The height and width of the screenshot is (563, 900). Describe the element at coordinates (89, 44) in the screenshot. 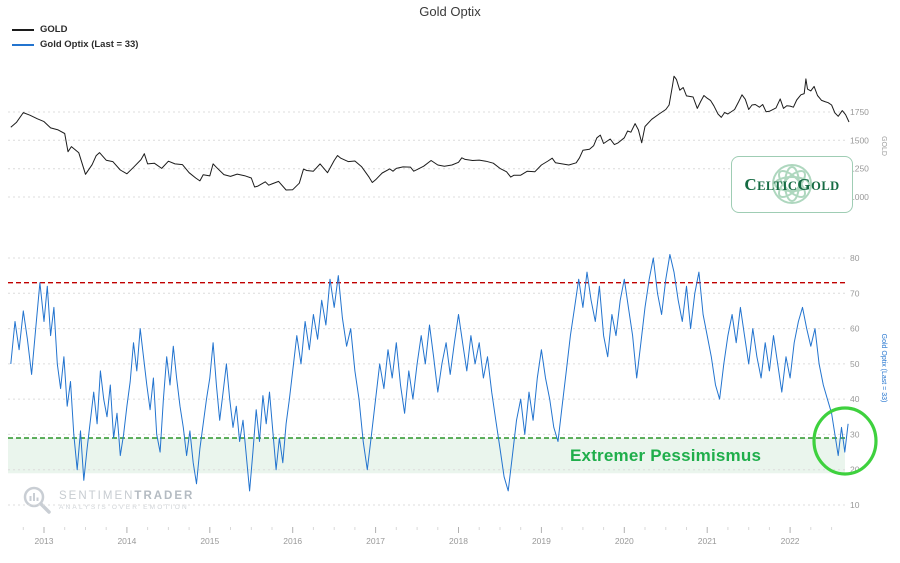

I see `legend-label-optix: Gold Optix (Last = 33)` at that location.